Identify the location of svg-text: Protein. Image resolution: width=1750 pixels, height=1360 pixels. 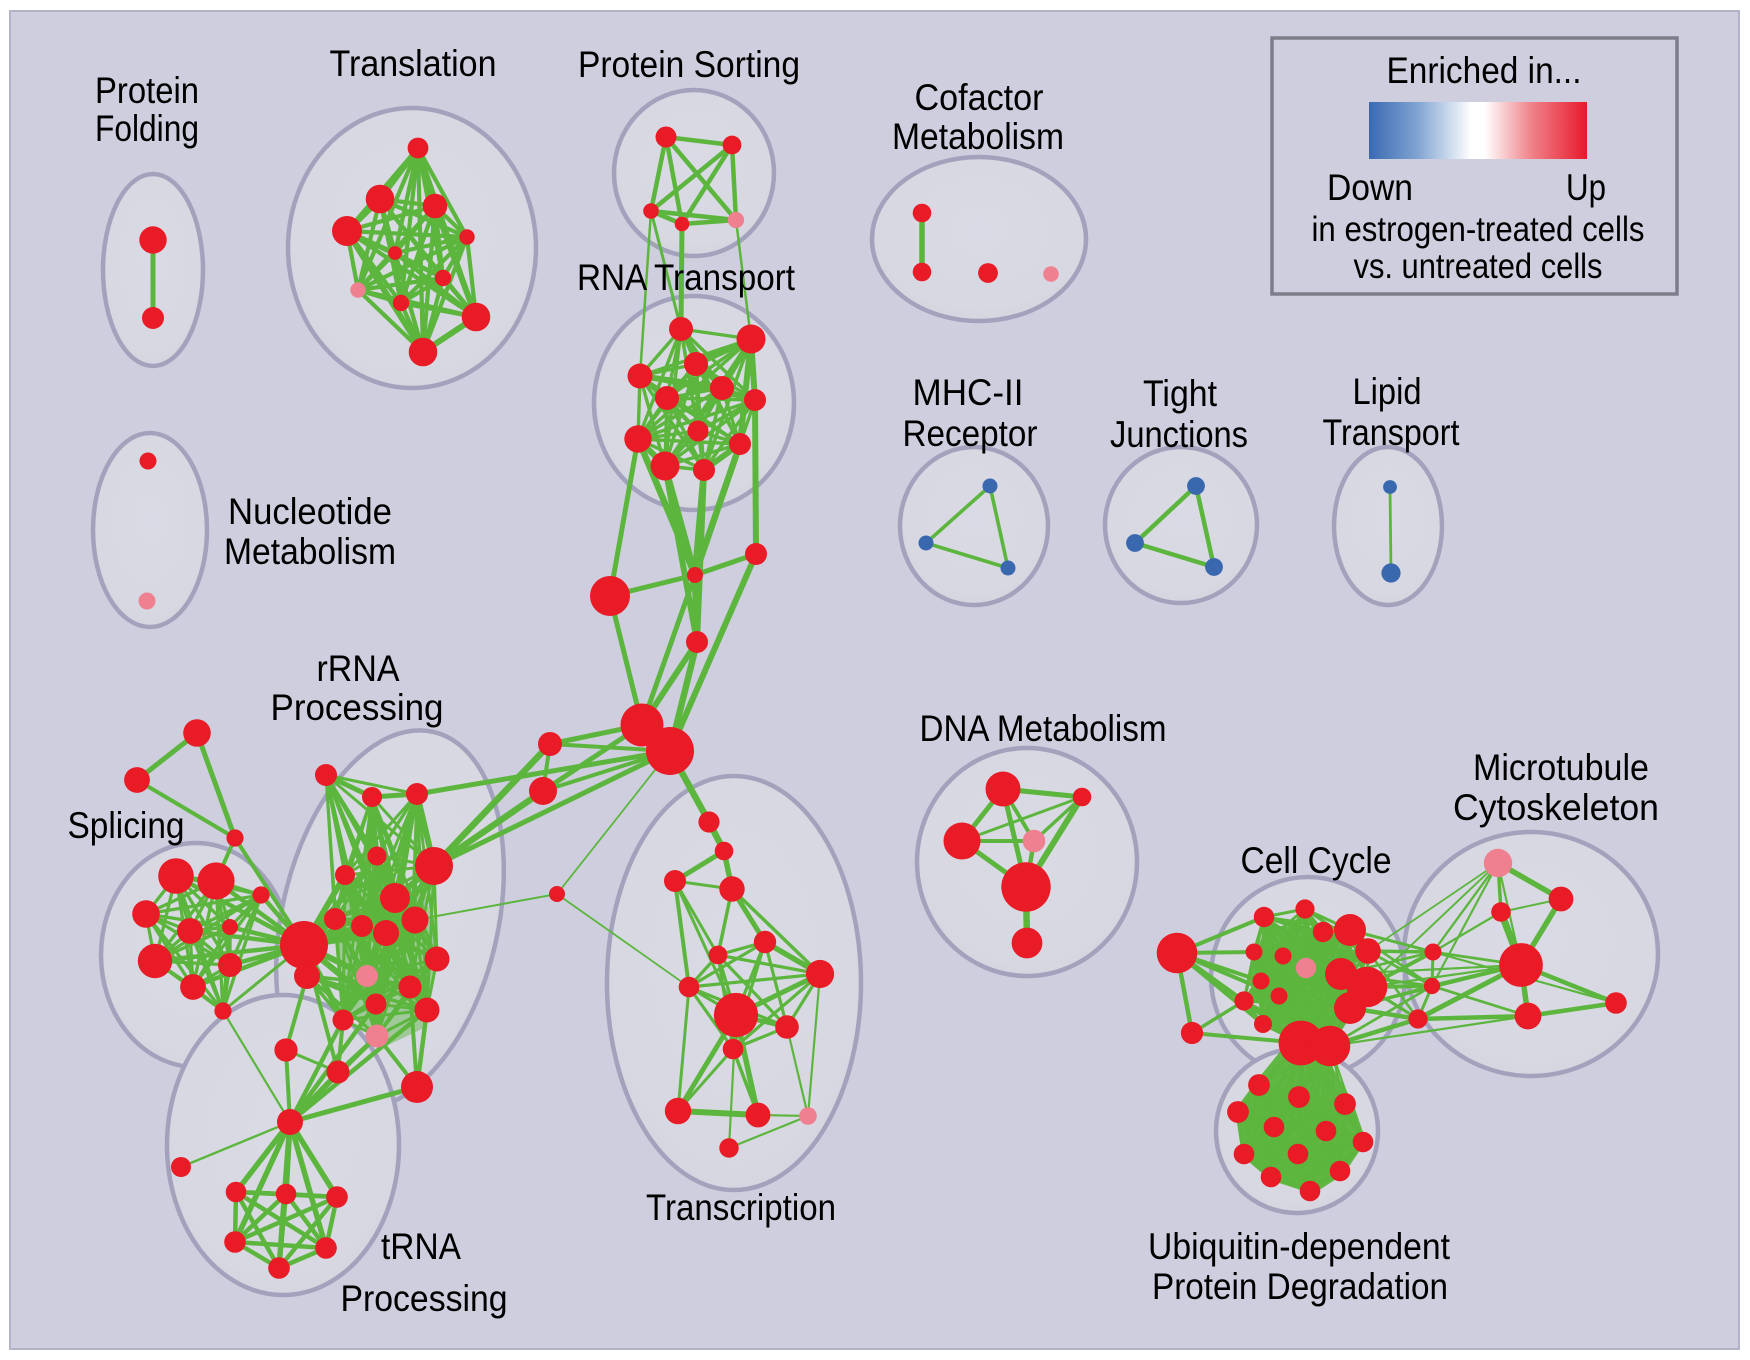
(147, 90).